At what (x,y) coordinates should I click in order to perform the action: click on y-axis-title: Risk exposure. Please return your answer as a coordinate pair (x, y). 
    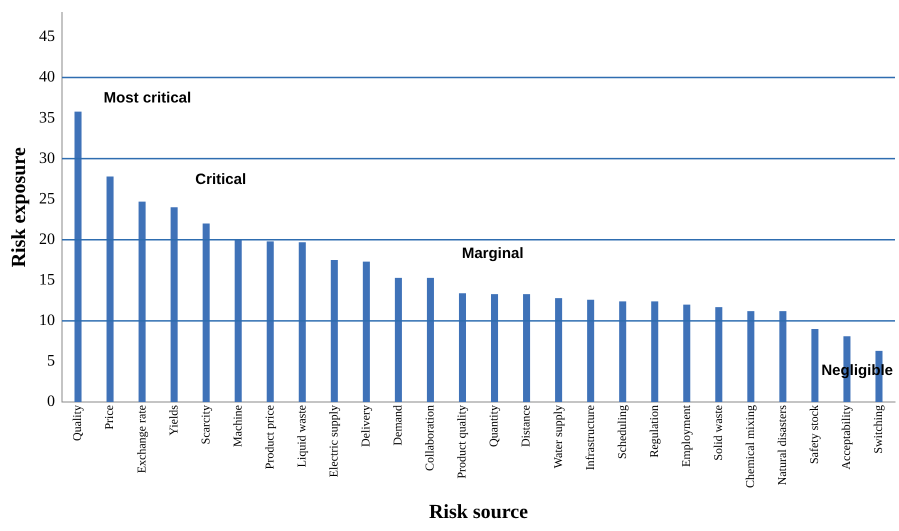
    Looking at the image, I should click on (19, 207).